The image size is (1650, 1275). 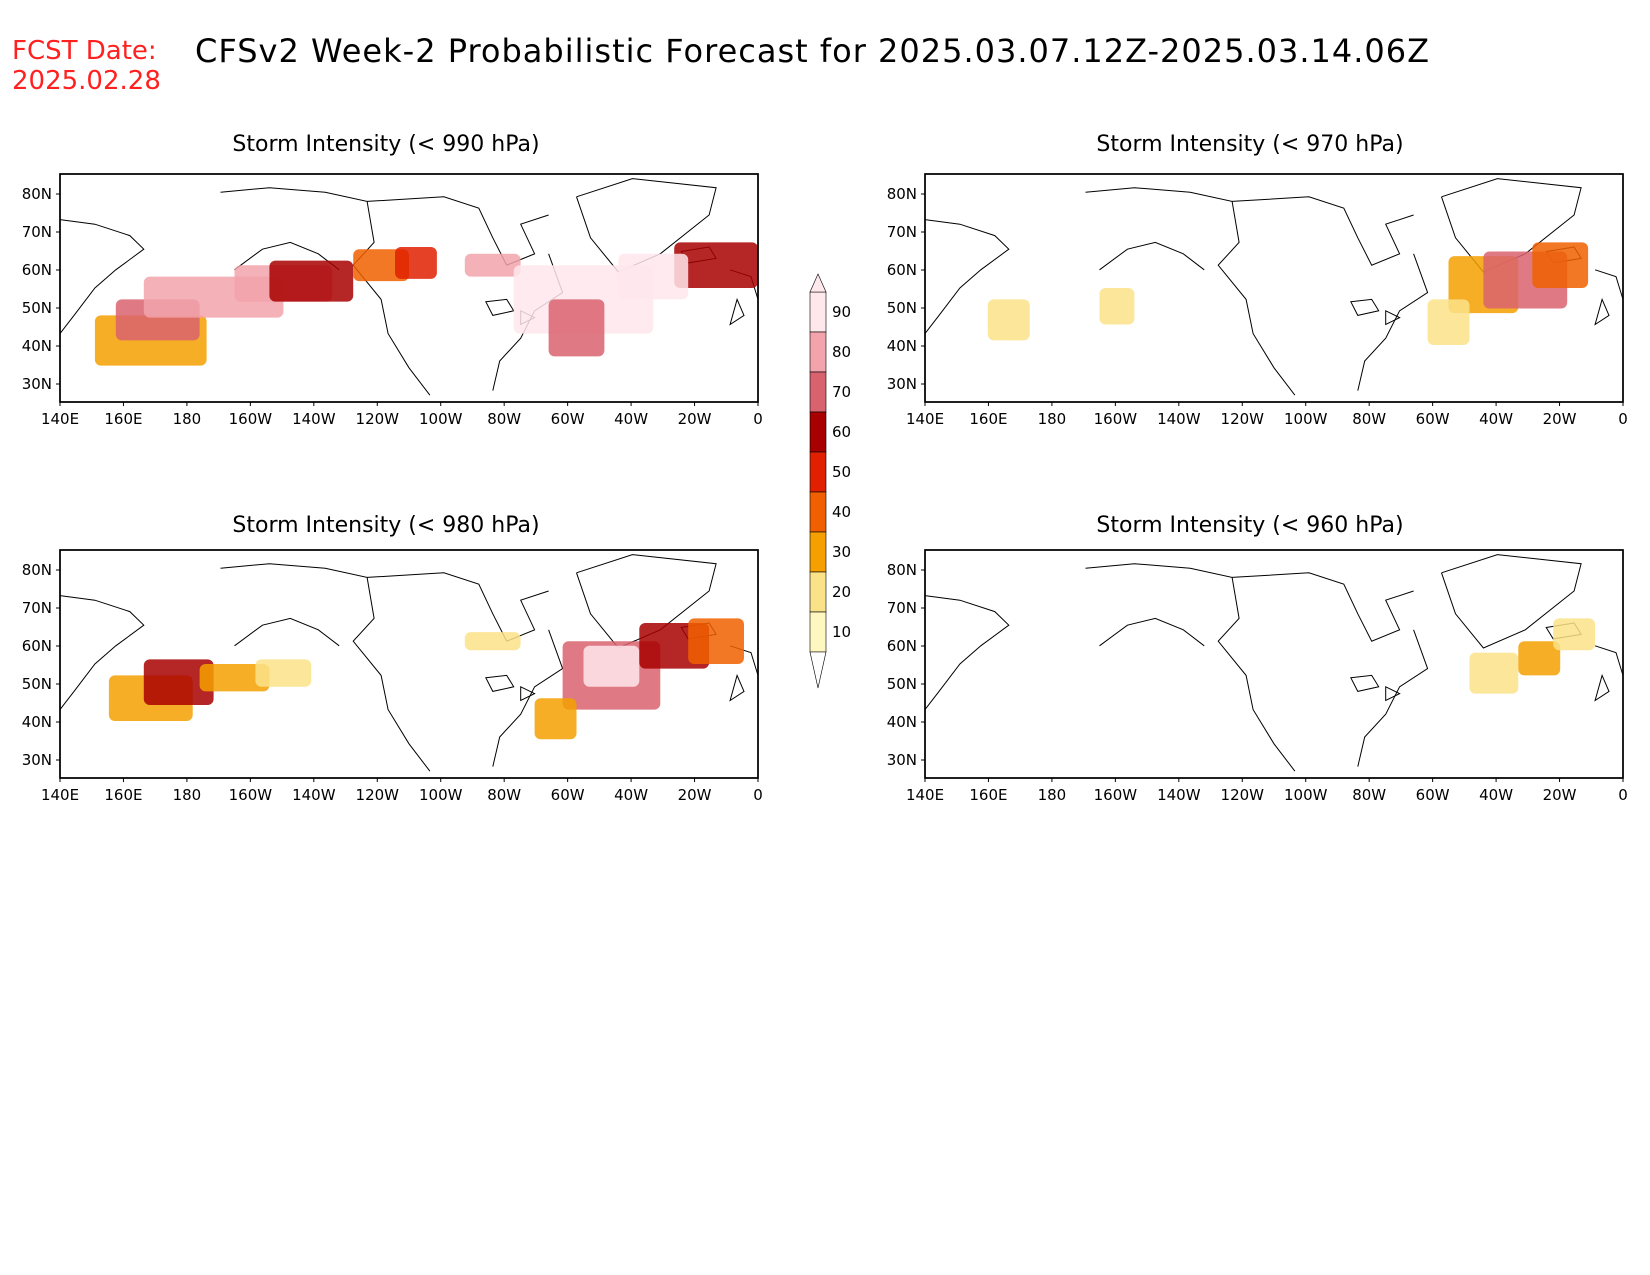 What do you see at coordinates (841, 472) in the screenshot?
I see `colorbar-level-label: 50` at bounding box center [841, 472].